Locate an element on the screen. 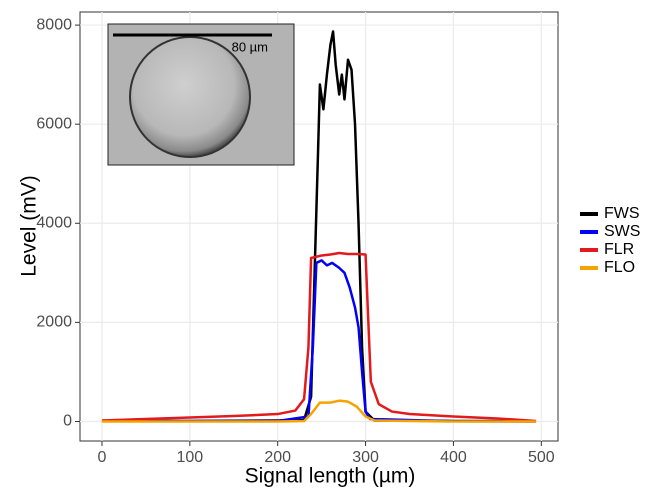  y-tick-label: 2000 is located at coordinates (54, 322).